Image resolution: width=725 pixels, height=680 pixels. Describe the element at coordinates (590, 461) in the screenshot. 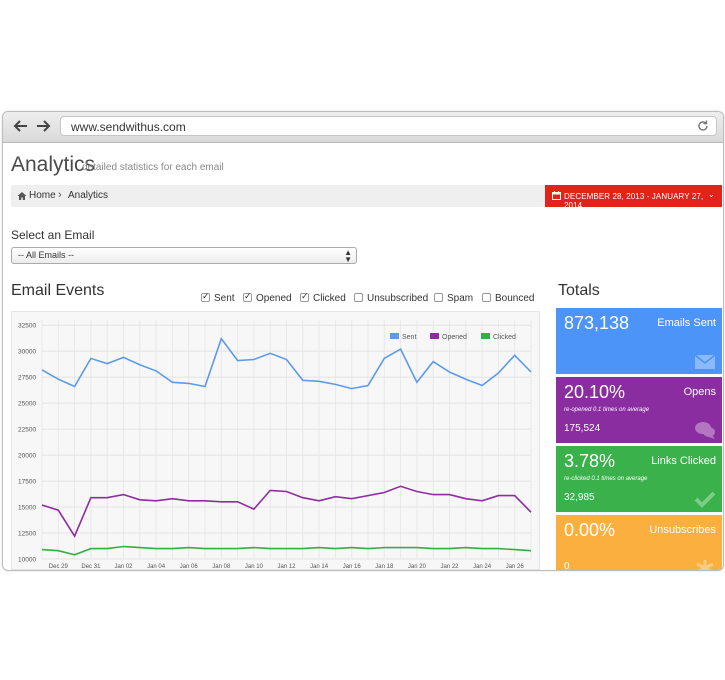

I see `tile-value: 3.78%` at that location.